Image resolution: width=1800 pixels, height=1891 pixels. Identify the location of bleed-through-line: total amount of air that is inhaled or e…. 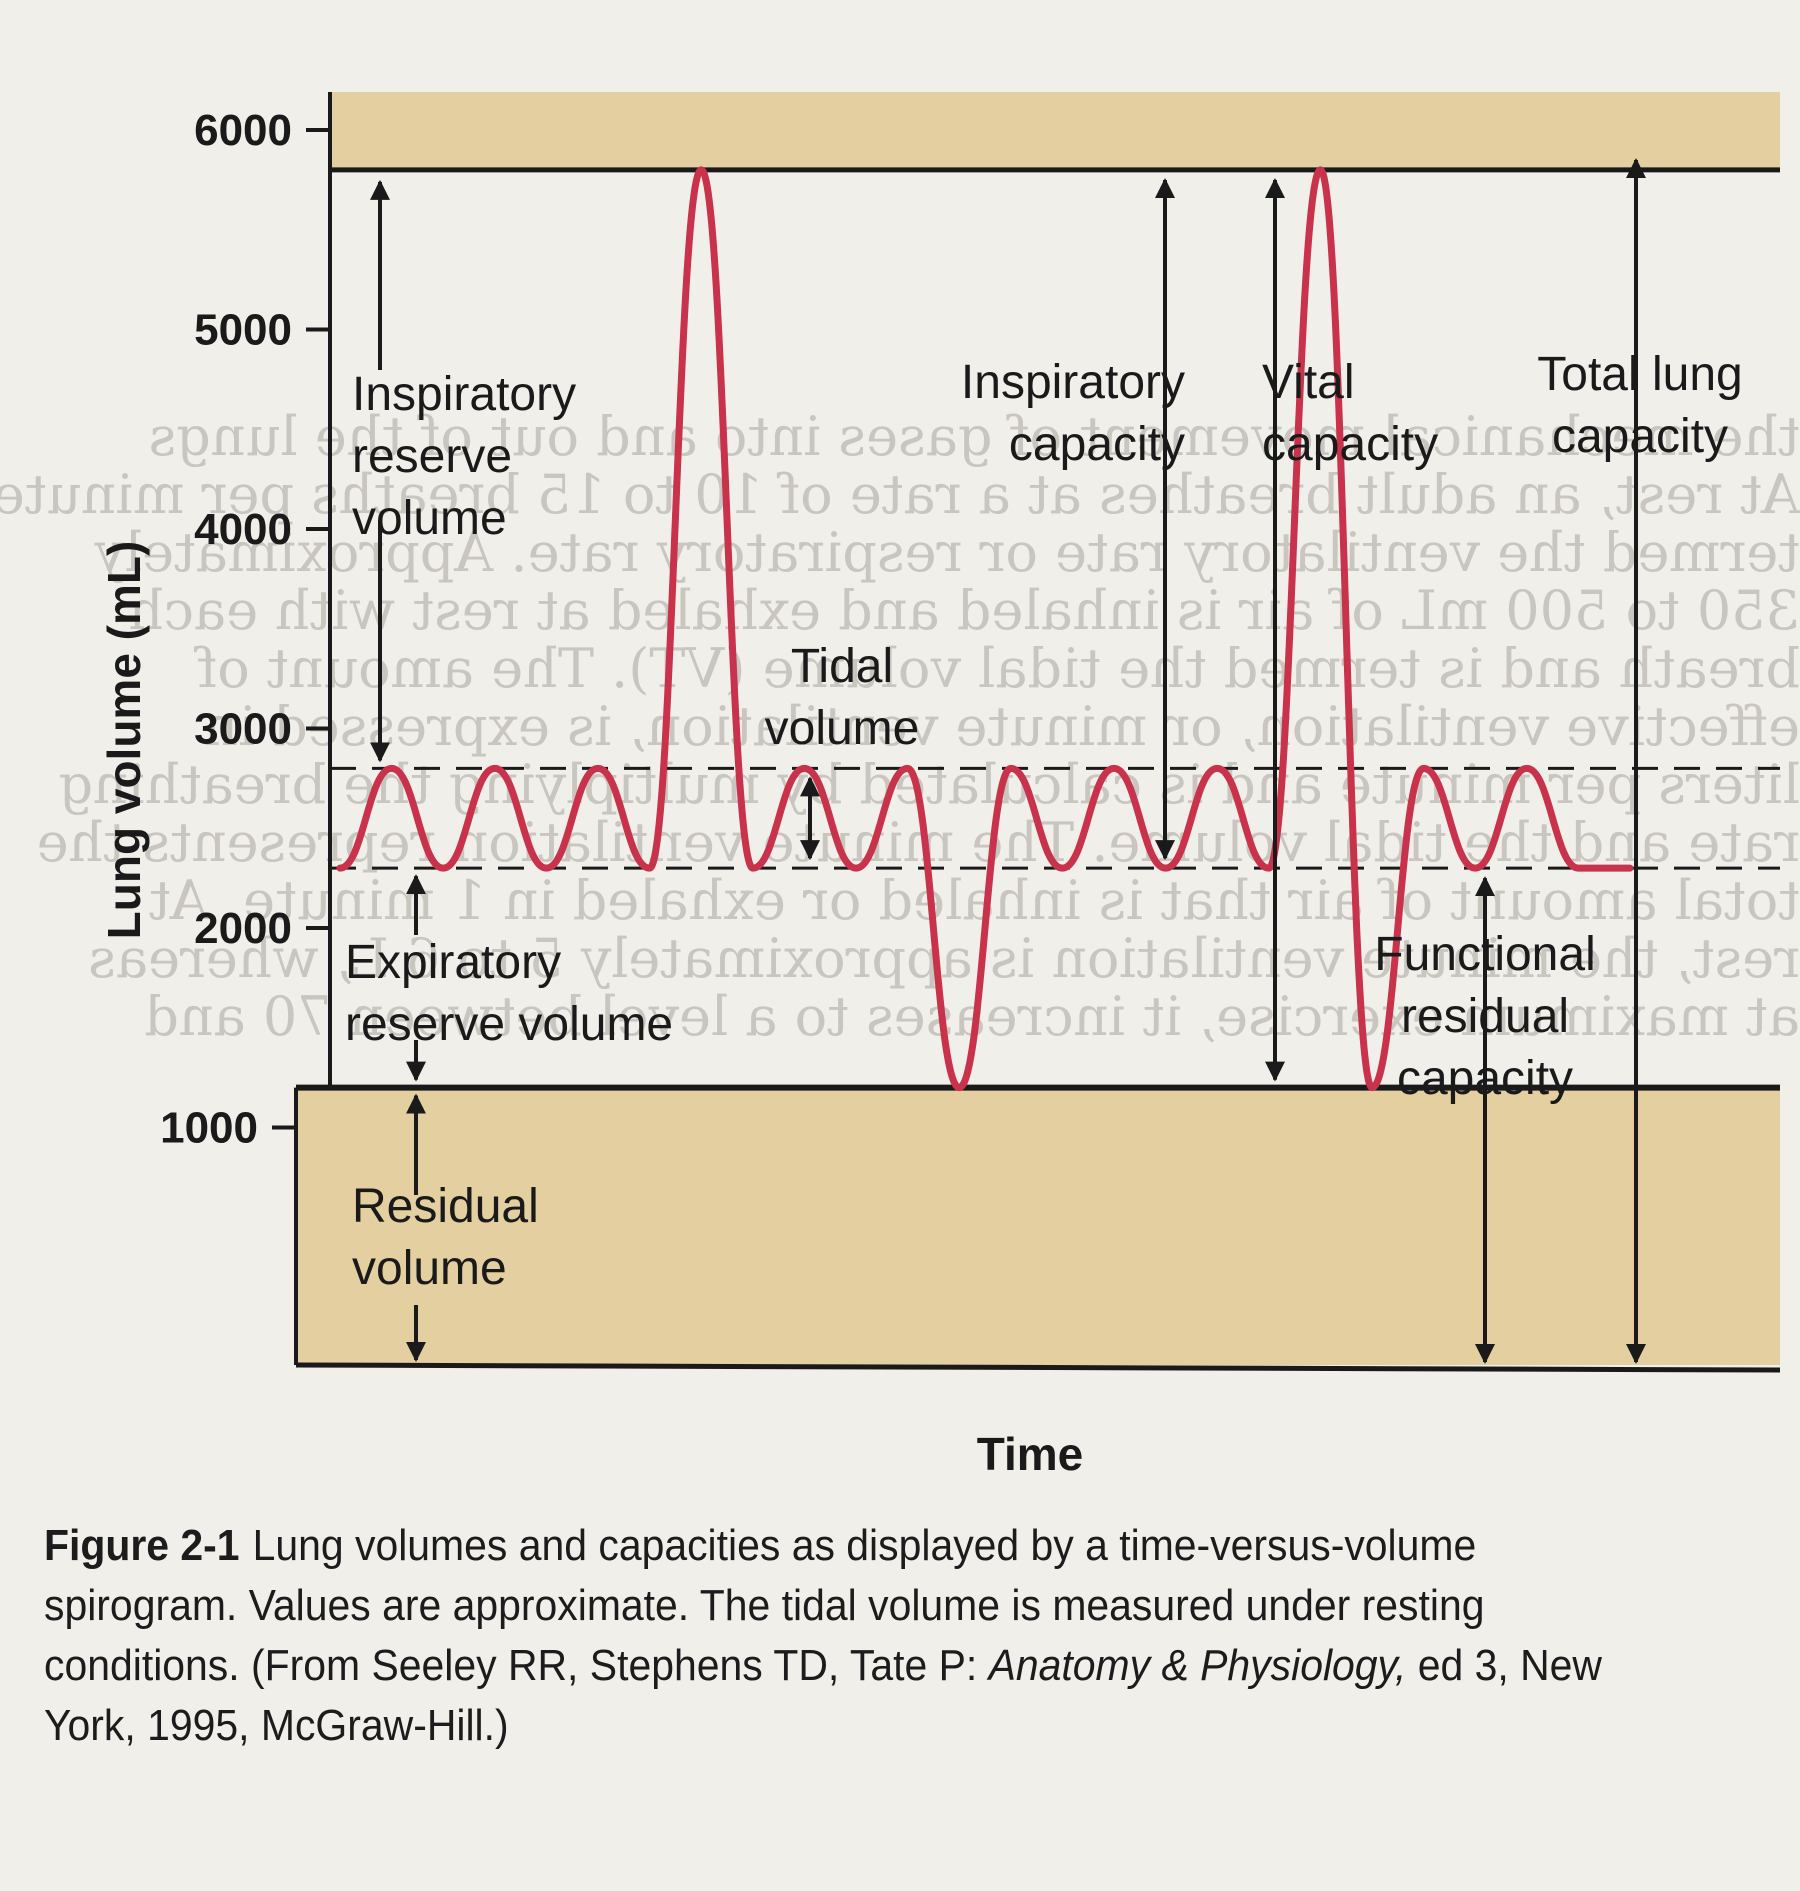
(974, 900).